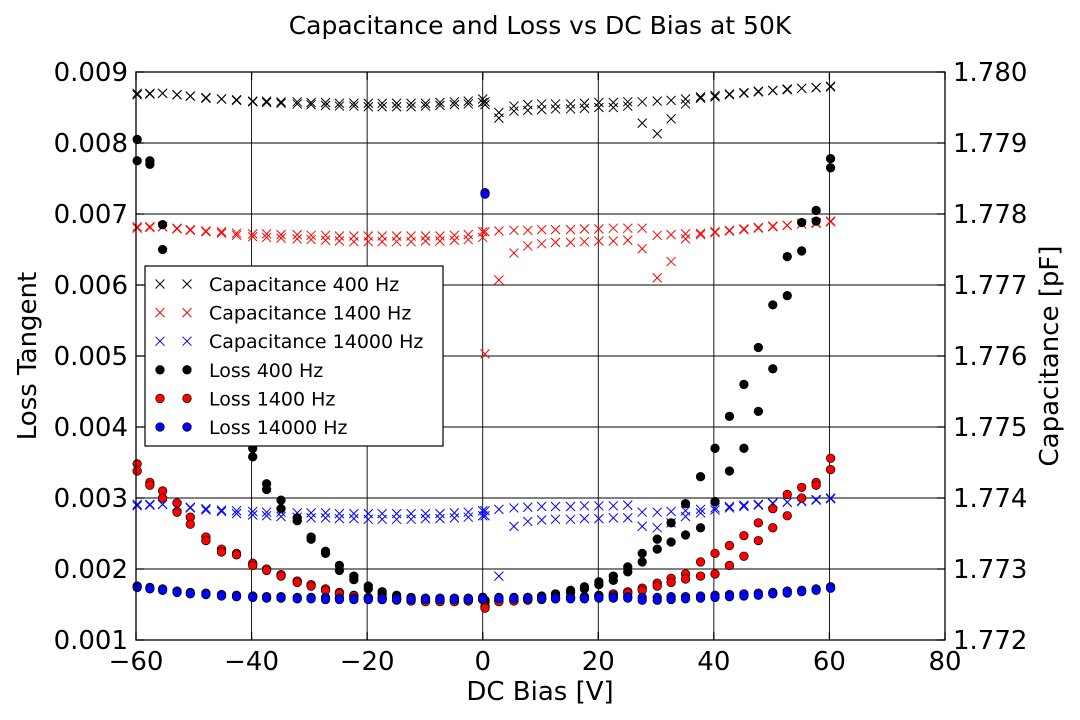 The width and height of the screenshot is (1080, 720). I want to click on y-right-tick-label: 1.780, so click(990, 73).